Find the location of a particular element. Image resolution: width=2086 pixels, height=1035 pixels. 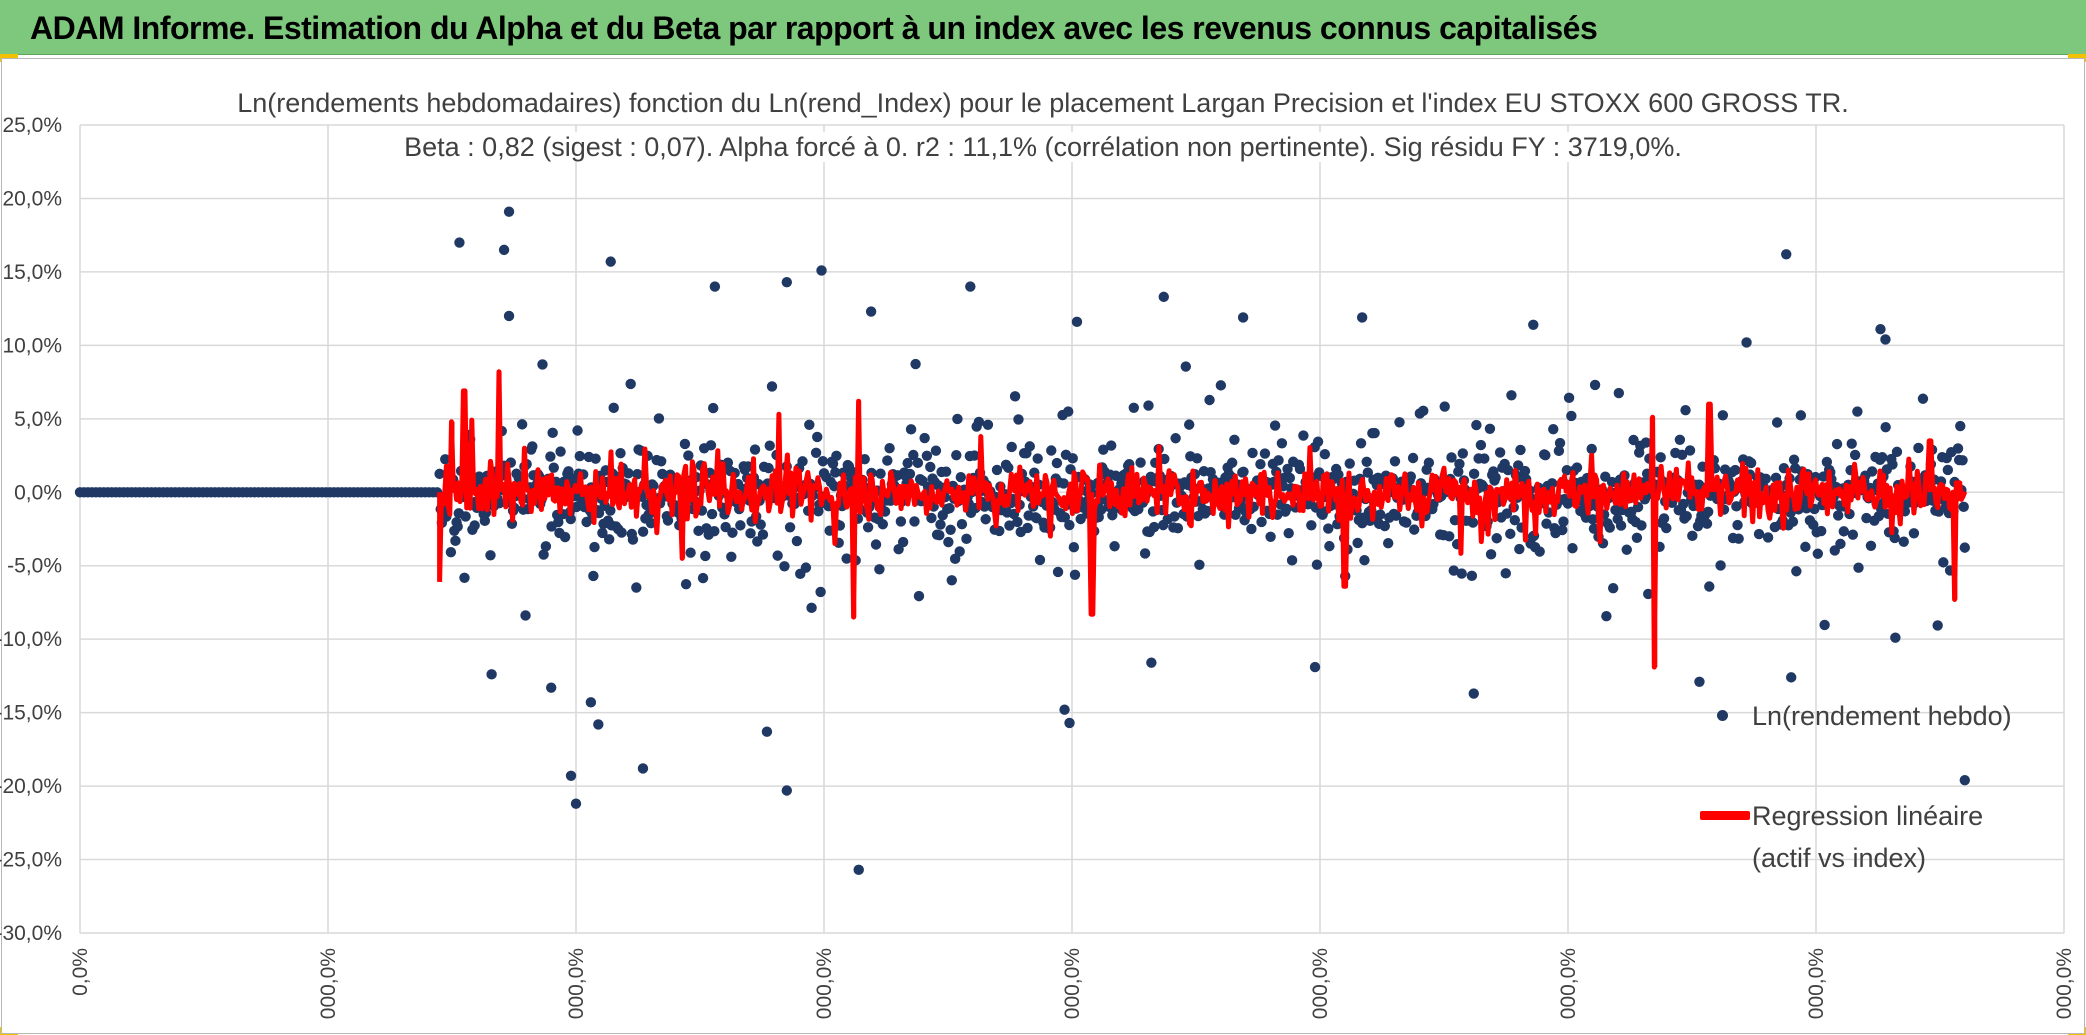

y-tick-label: -30,0% is located at coordinates (31, 933).